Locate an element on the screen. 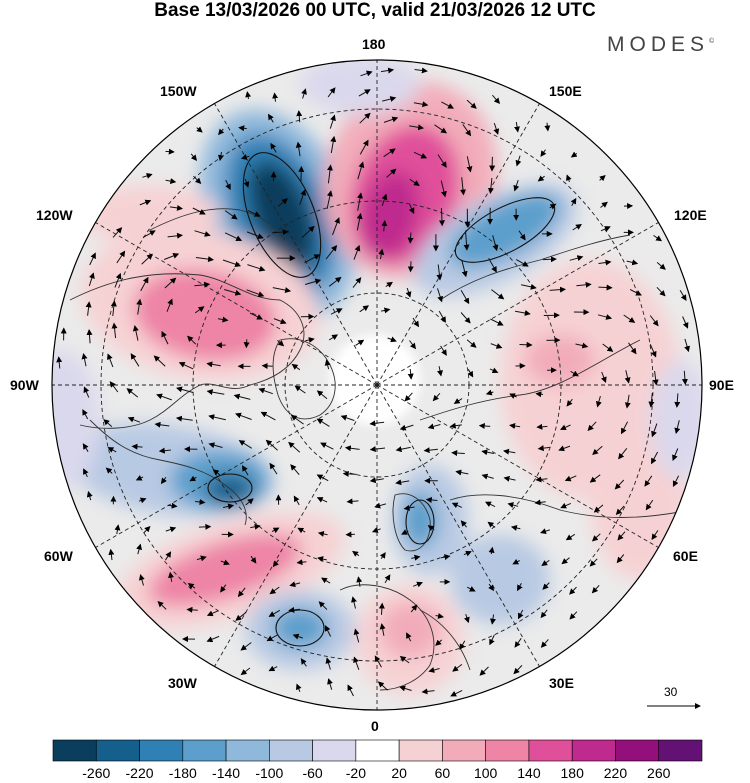 The image size is (750, 783). colorbar-tick-label: 140 is located at coordinates (529, 773).